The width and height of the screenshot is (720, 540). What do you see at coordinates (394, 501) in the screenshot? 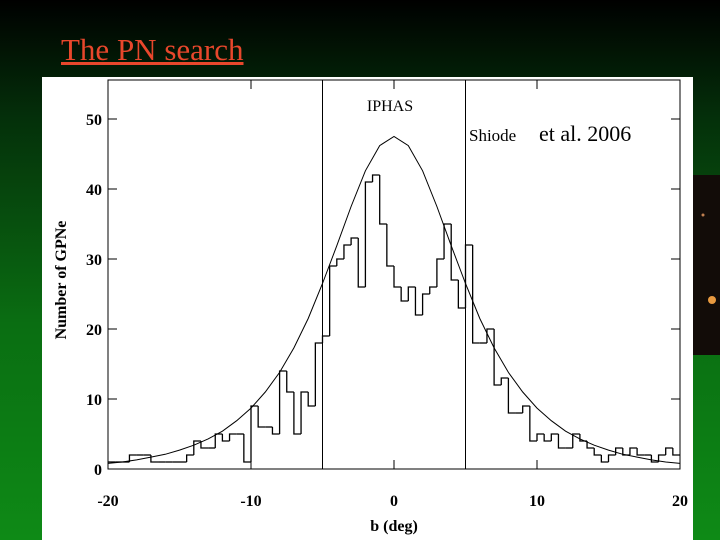
I see `x-tick-label: 0` at bounding box center [394, 501].